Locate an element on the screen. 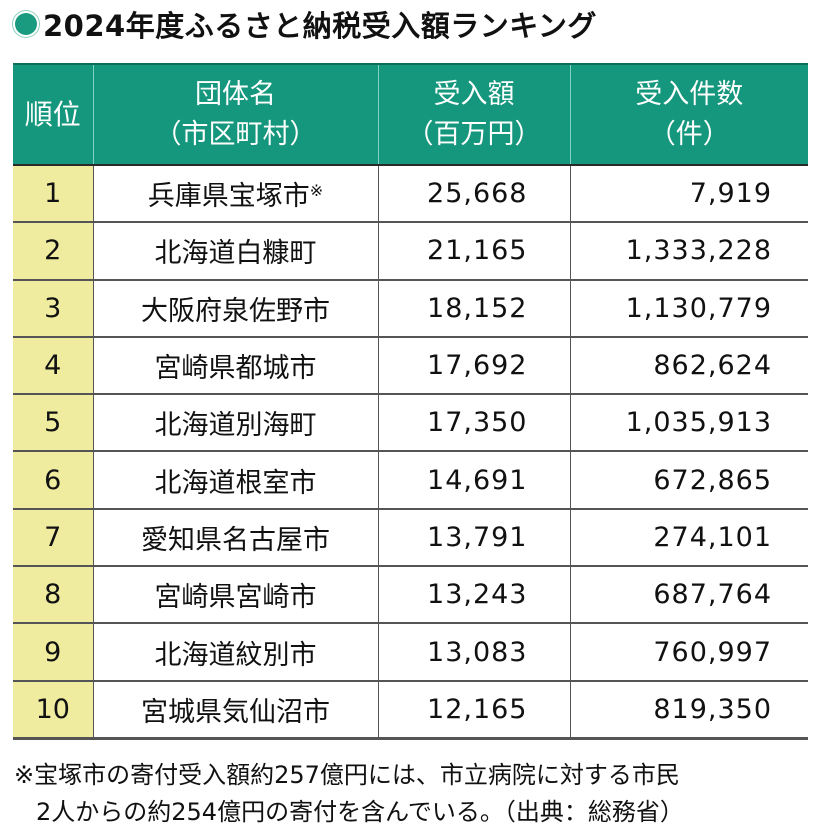 The height and width of the screenshot is (835, 820). municipality-cell: 宮城県気仙沼市 is located at coordinates (236, 710).